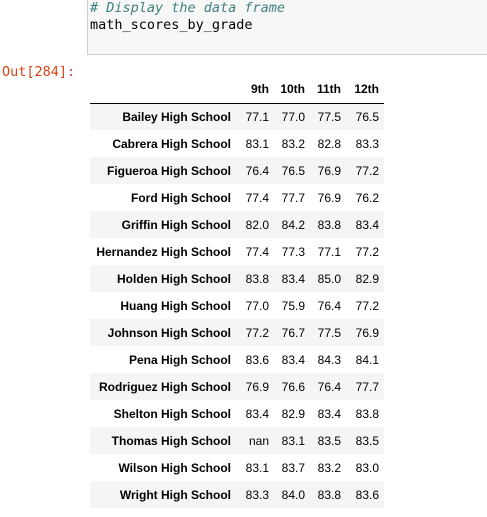 The image size is (487, 517). I want to click on row-index-label: Johnson High School, so click(169, 332).